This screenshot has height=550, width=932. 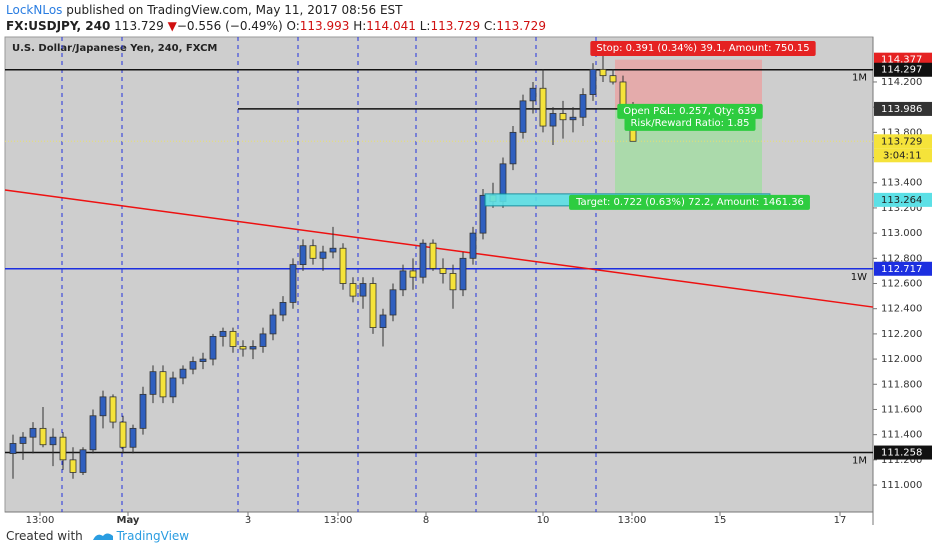 I want to click on c-value: 113.729, so click(x=521, y=26).